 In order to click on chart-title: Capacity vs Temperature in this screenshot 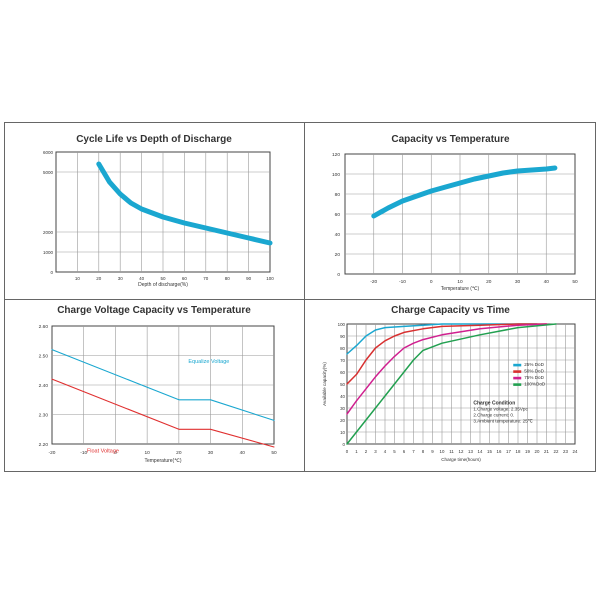, I will do `click(450, 139)`.